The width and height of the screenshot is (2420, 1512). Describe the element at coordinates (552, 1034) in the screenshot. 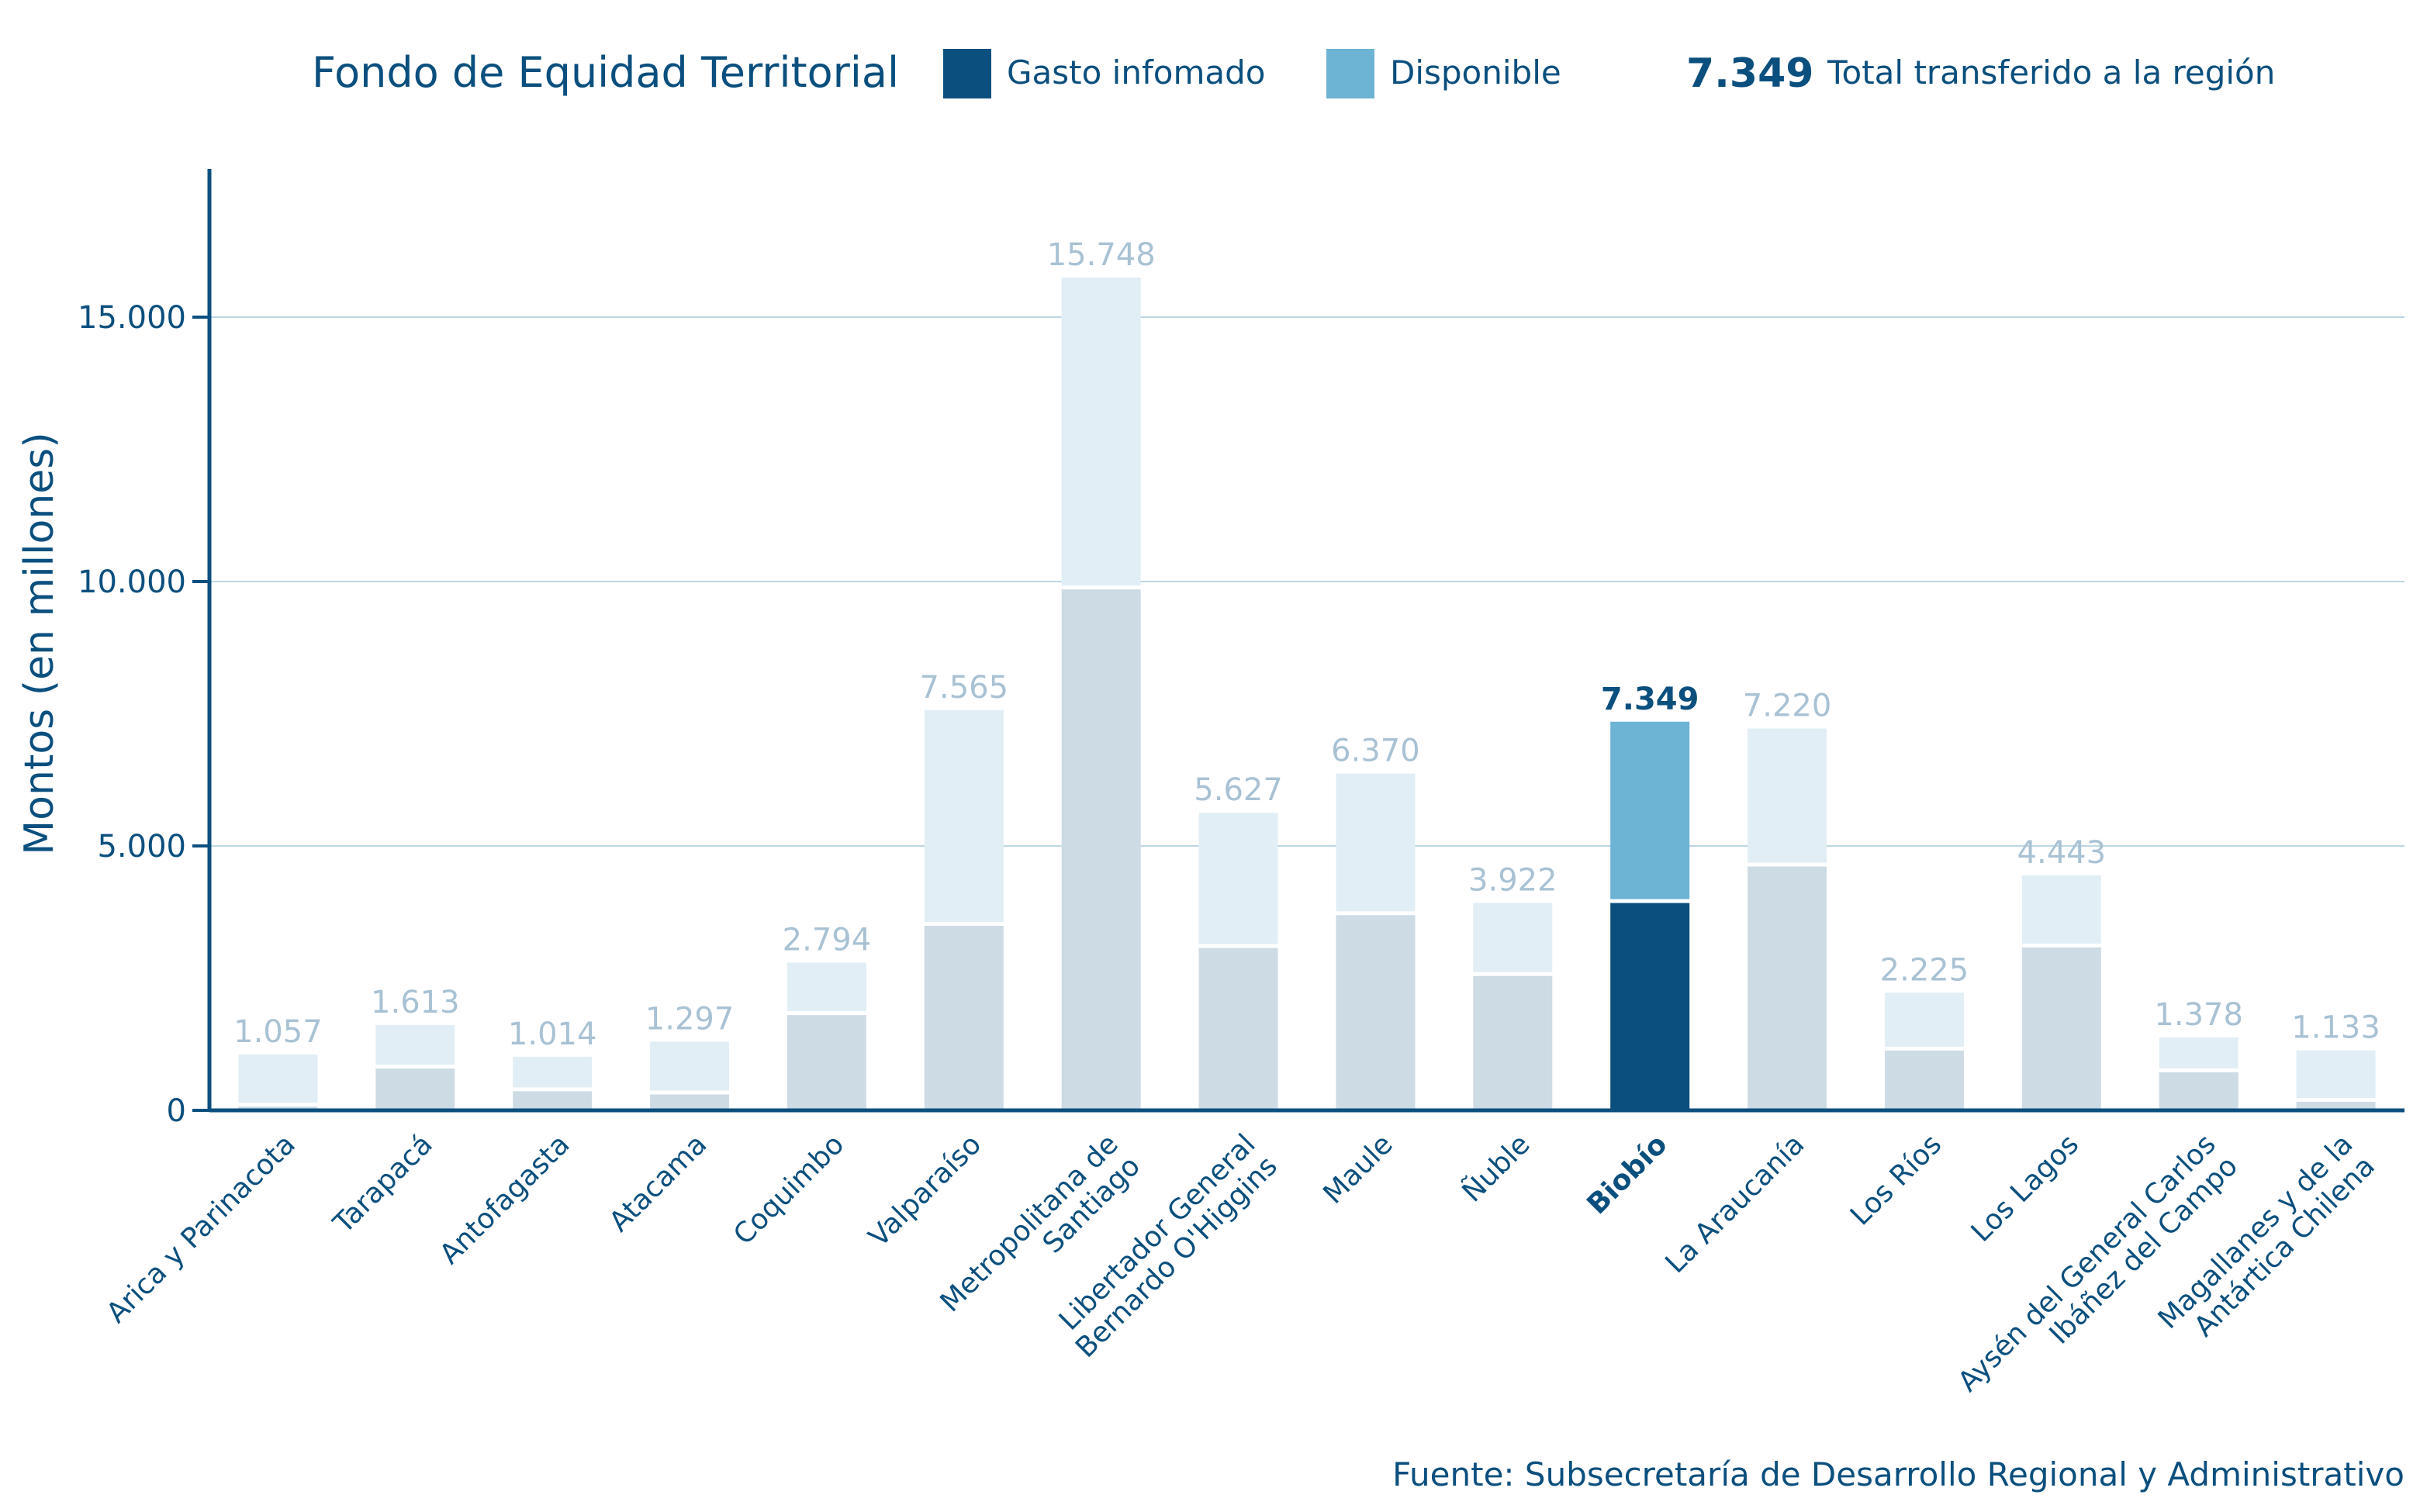

I see `bar-total-label: 1.014` at that location.